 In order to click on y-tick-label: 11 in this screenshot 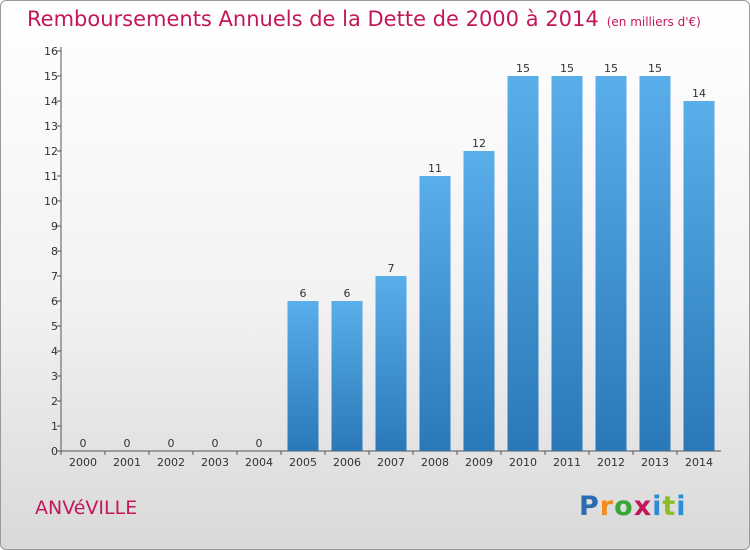, I will do `click(51, 176)`.